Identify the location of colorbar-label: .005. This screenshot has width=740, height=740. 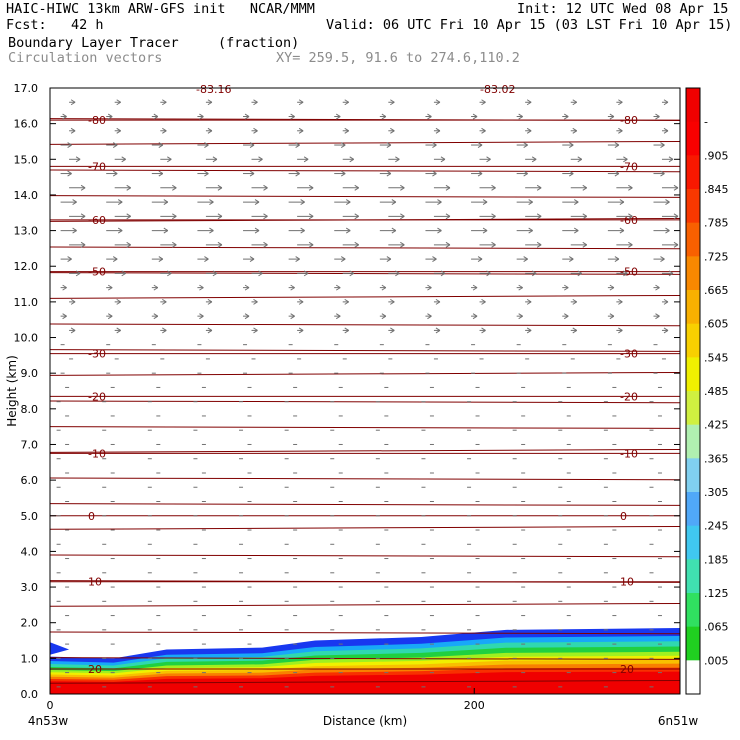
(716, 660).